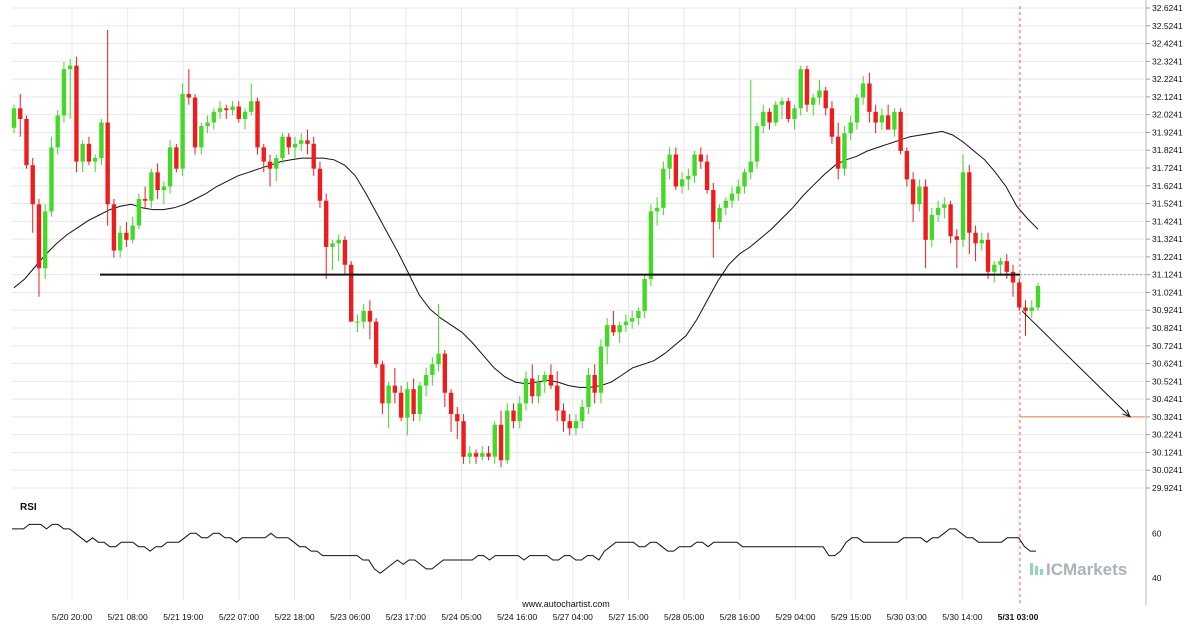 This screenshot has height=635, width=1200. Describe the element at coordinates (1167, 61) in the screenshot. I see `price-tick-label: 32.3241` at that location.